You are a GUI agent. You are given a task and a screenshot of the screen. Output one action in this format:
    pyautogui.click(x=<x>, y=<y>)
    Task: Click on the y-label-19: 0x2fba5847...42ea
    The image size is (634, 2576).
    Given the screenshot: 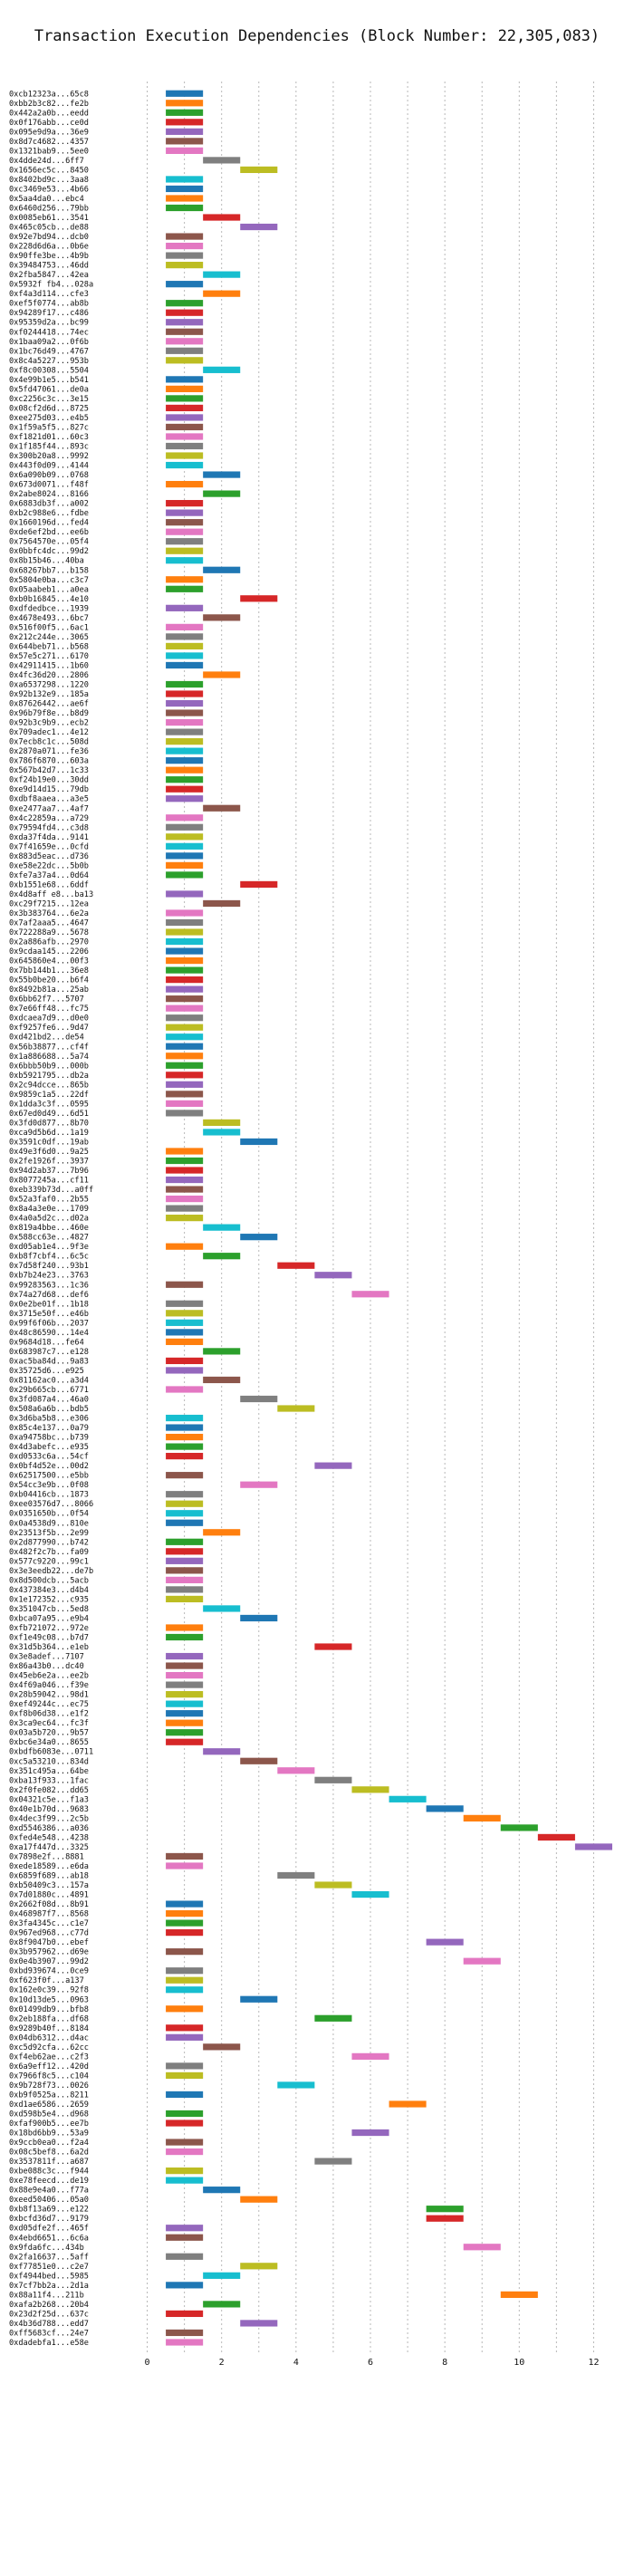 What is the action you would take?
    pyautogui.click(x=49, y=275)
    